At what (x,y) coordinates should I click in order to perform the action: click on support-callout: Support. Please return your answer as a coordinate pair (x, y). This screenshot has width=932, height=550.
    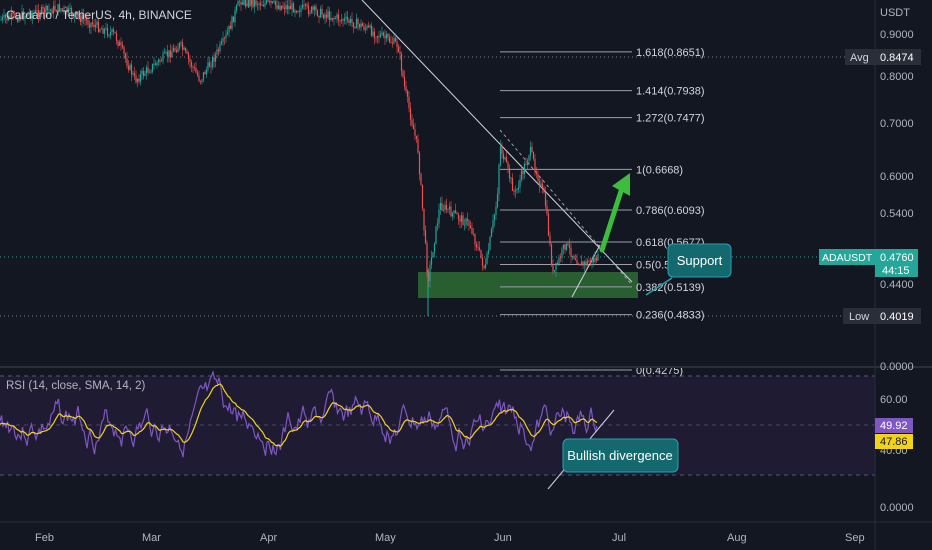
    Looking at the image, I should click on (688, 269).